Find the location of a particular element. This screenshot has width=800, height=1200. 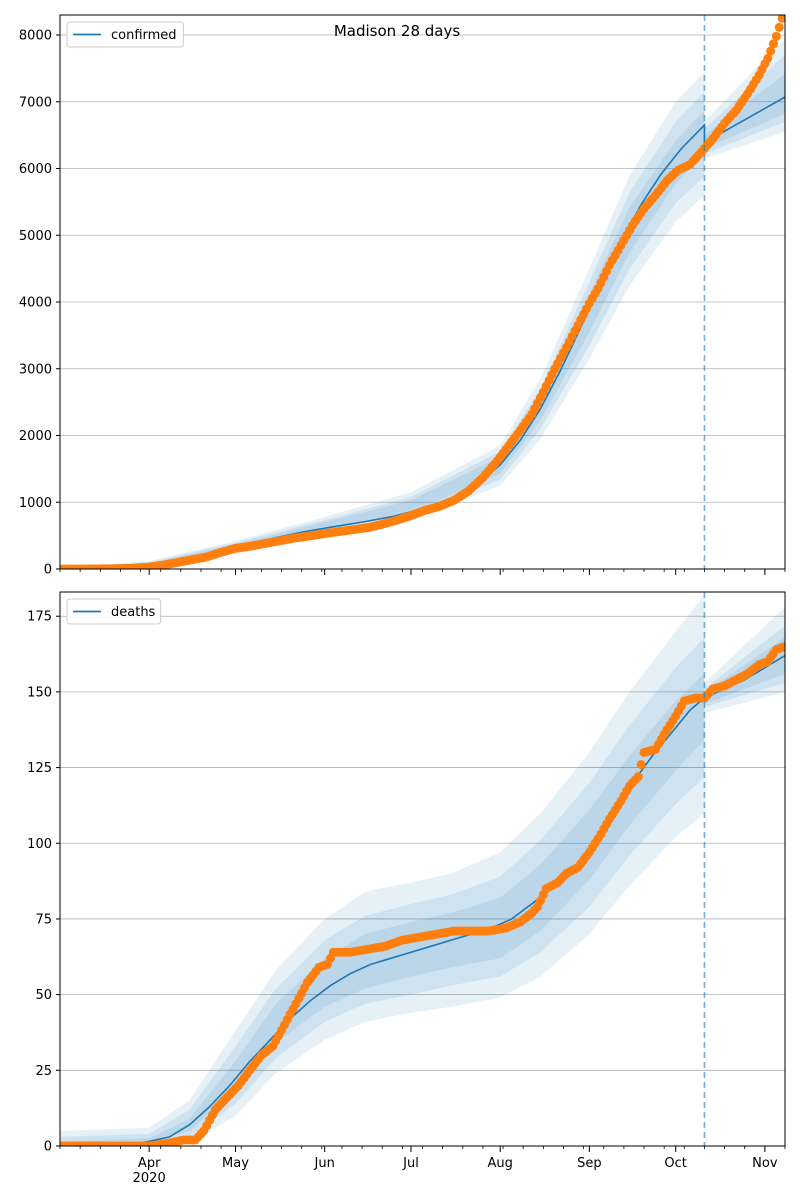

y-tick-label: 8000 is located at coordinates (35, 36).